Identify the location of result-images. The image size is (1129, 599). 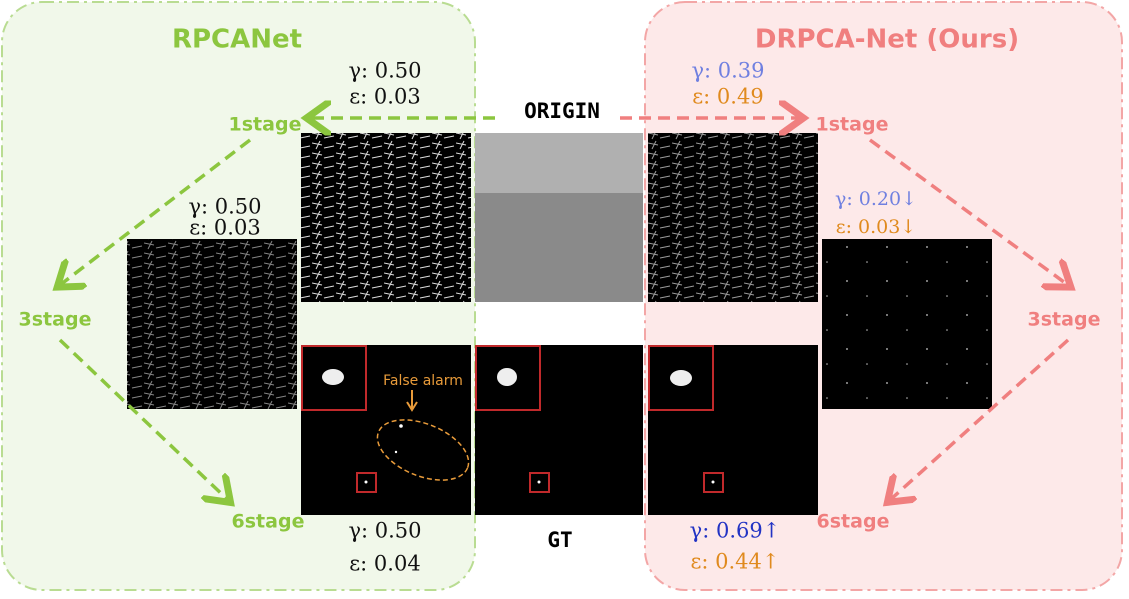
(559, 430).